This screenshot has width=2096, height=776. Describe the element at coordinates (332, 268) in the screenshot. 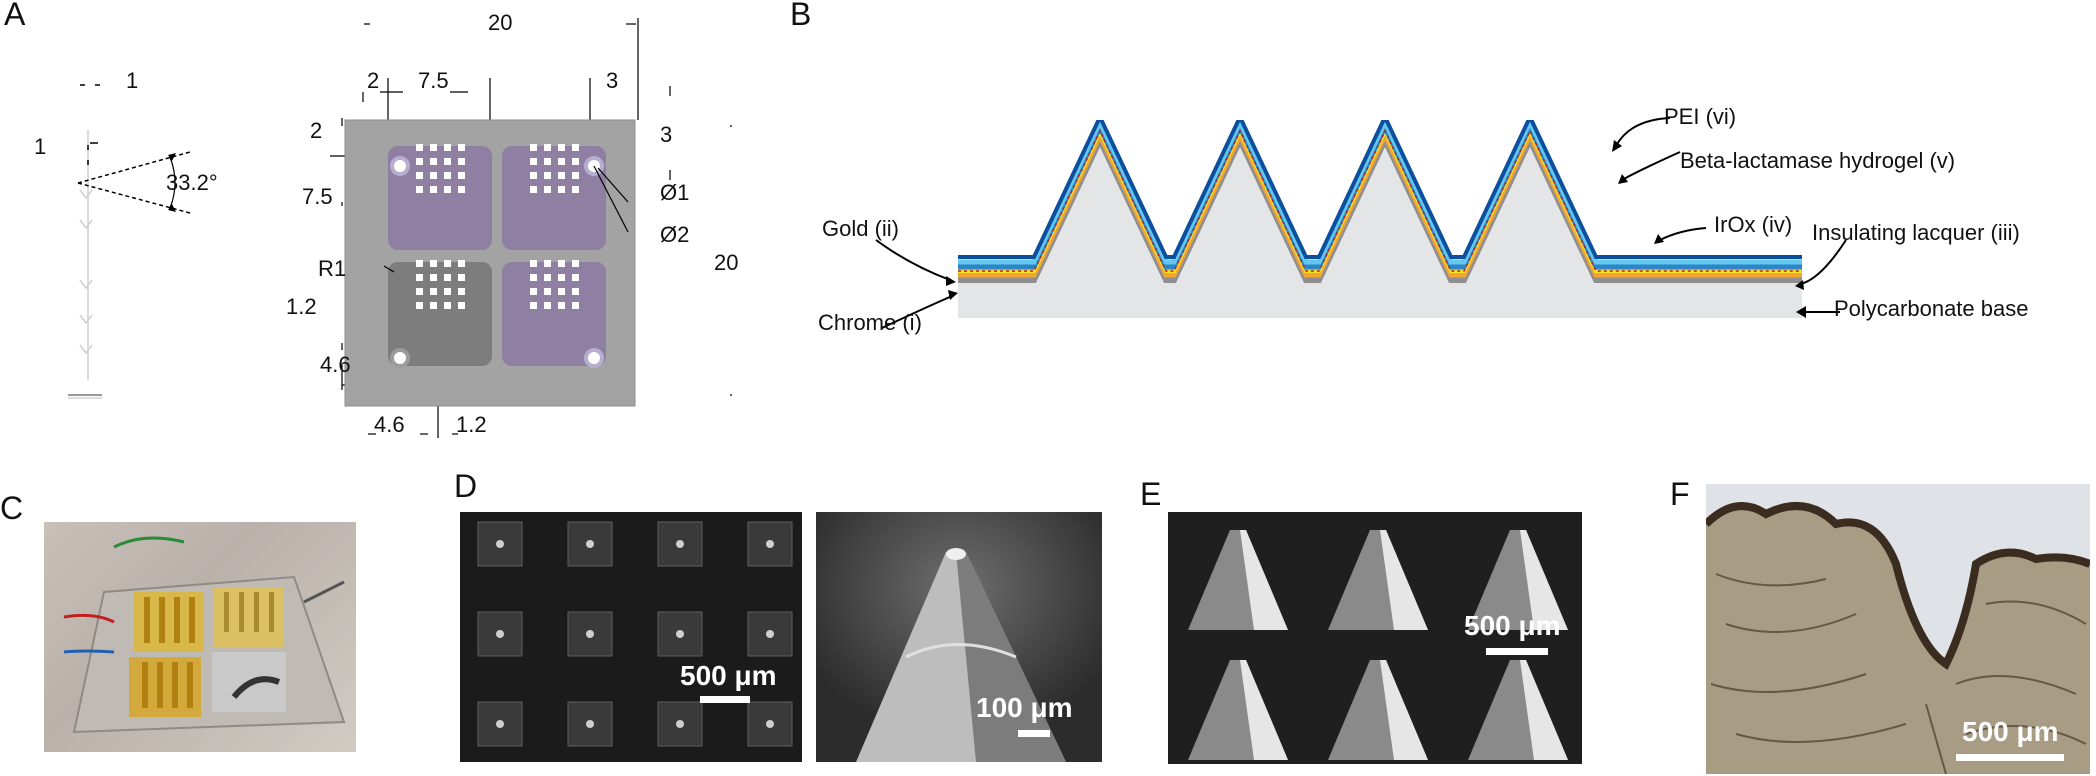

I see `dim-corner-radius: R1` at that location.